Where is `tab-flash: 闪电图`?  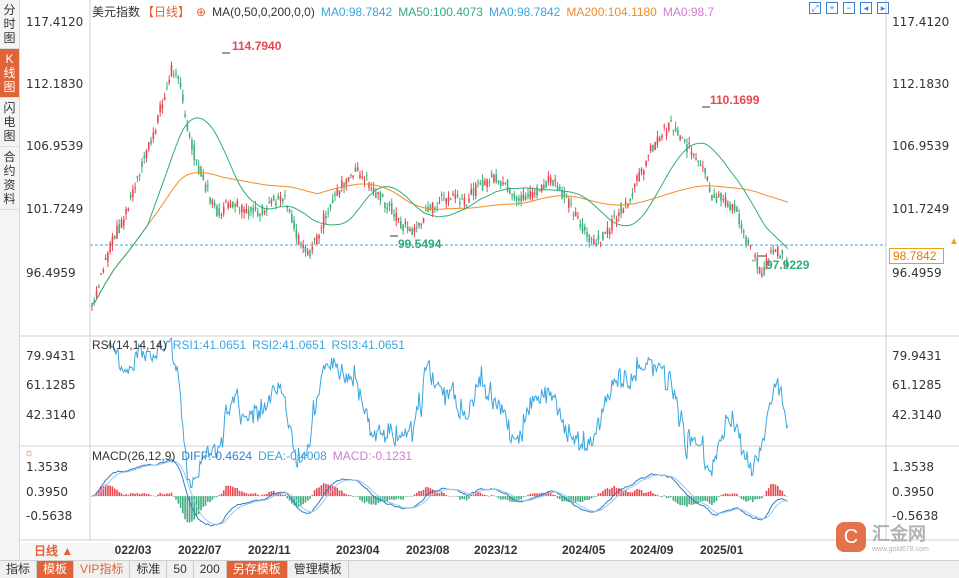 tab-flash: 闪电图 is located at coordinates (9, 122).